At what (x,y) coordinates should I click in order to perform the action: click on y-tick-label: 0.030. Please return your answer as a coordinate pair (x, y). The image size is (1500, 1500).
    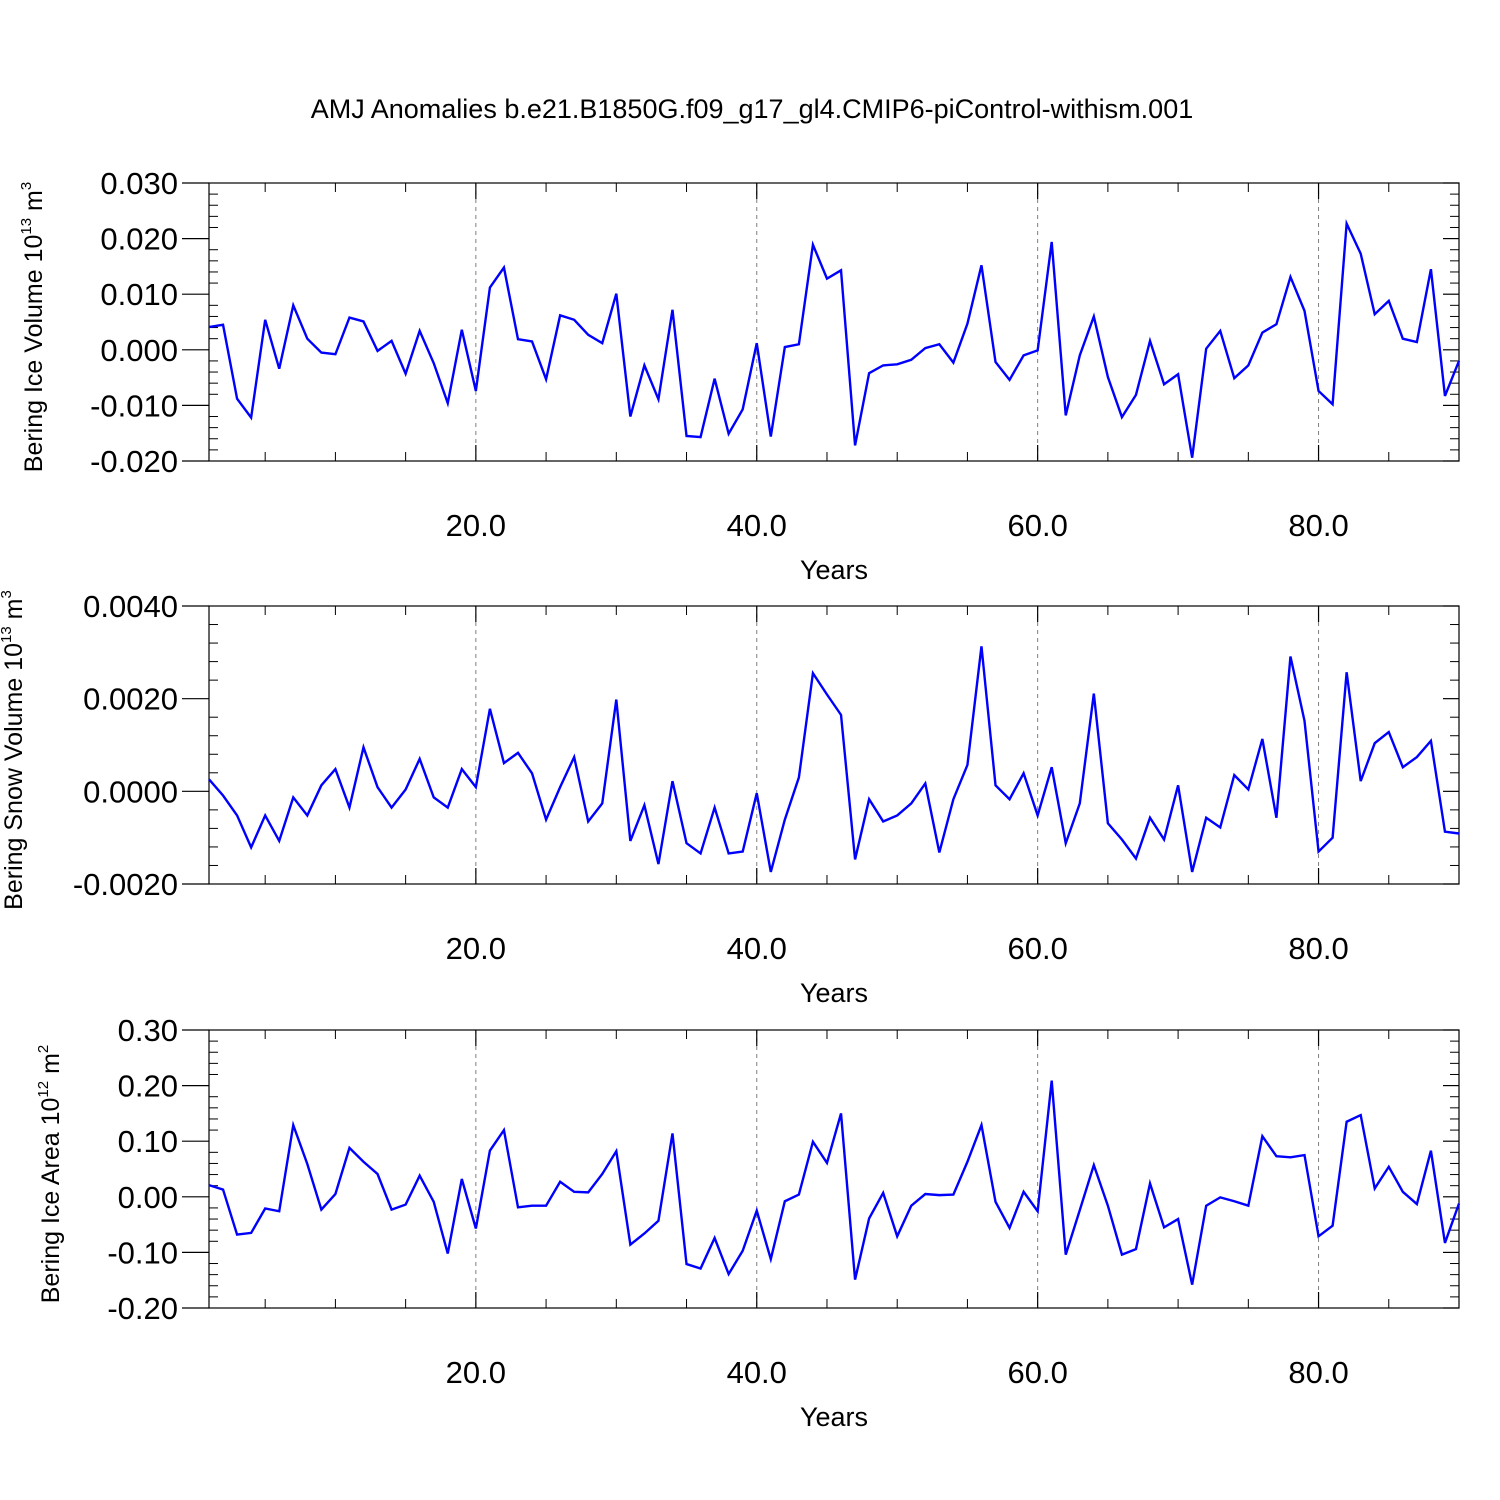
    Looking at the image, I should click on (139, 183).